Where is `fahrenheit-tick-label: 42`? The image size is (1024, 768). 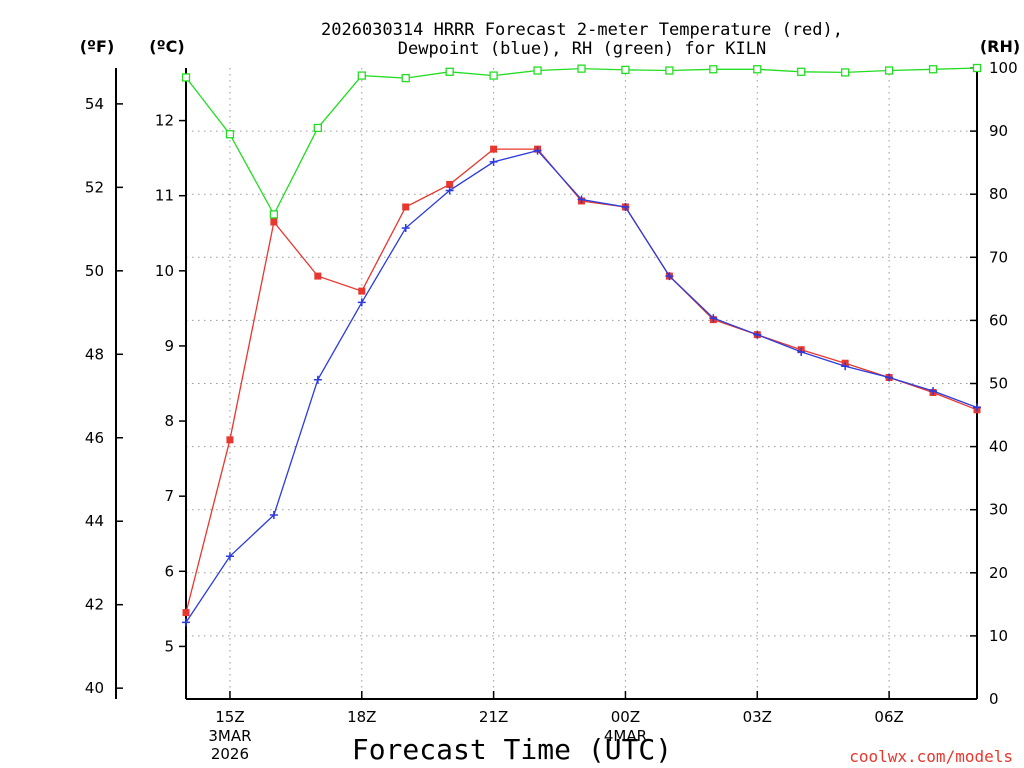 fahrenheit-tick-label: 42 is located at coordinates (94, 605).